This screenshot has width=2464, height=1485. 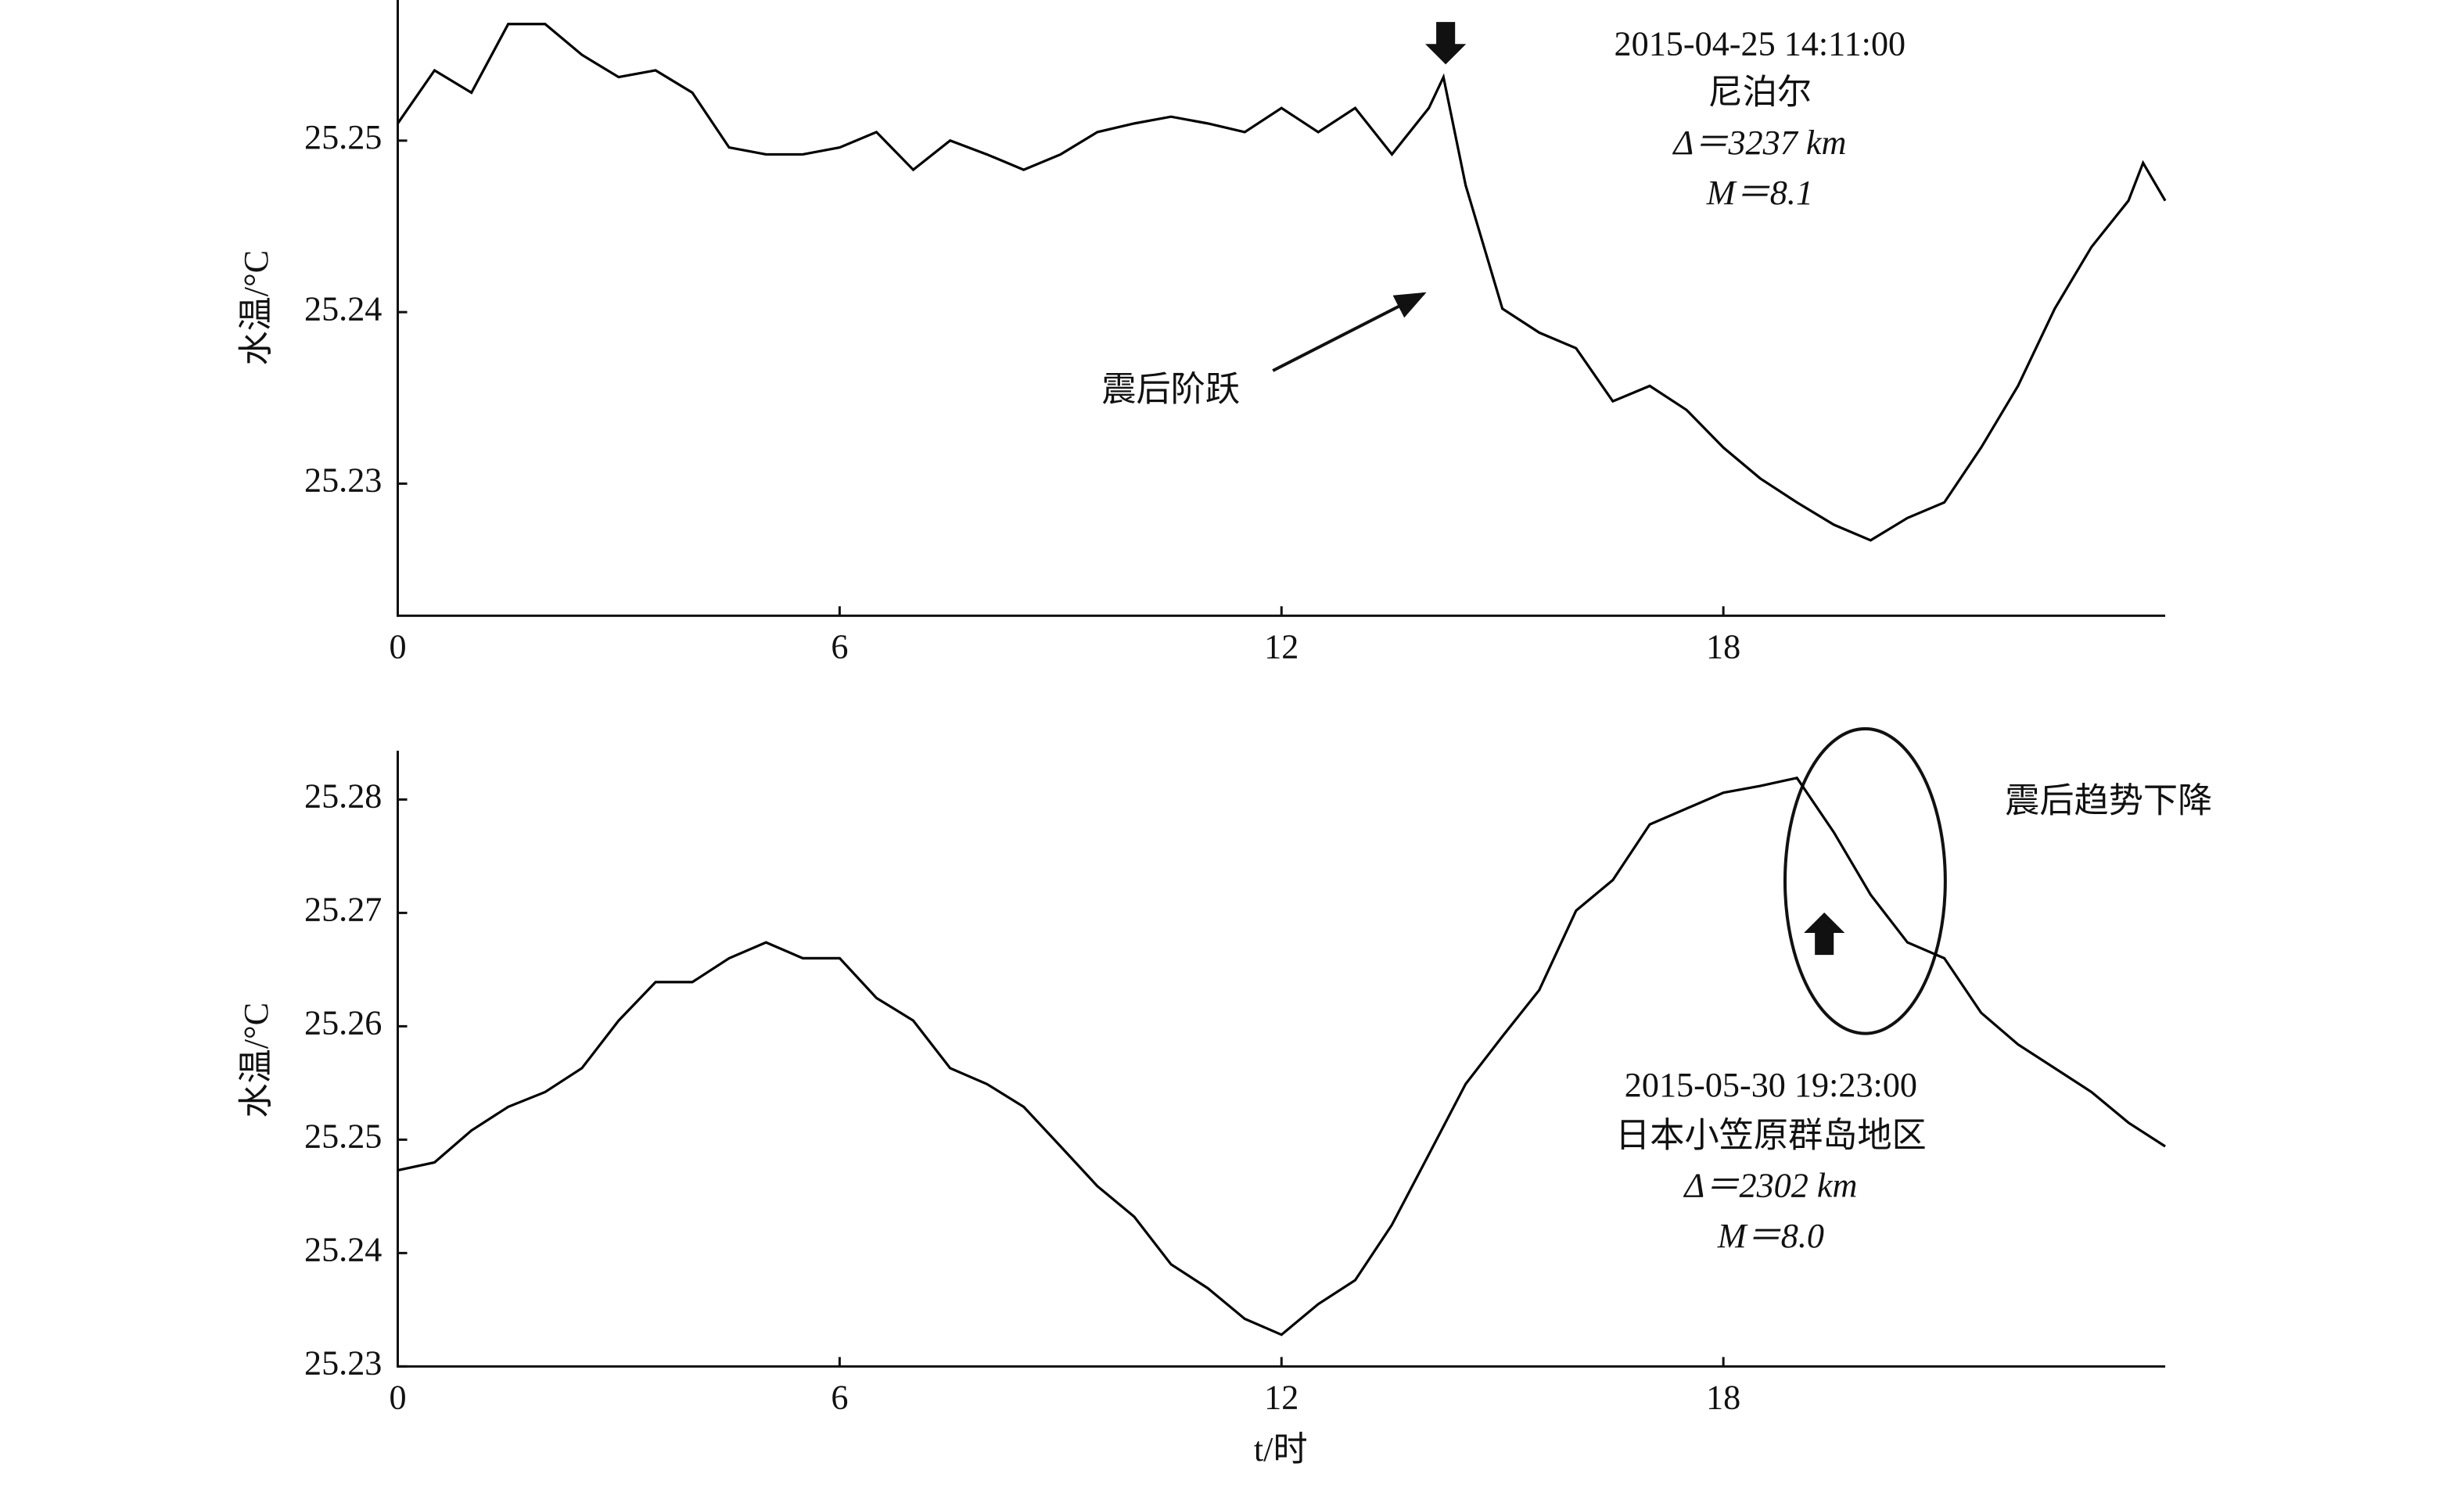 What do you see at coordinates (1759, 143) in the screenshot?
I see `annotation: Δ＝3237 km` at bounding box center [1759, 143].